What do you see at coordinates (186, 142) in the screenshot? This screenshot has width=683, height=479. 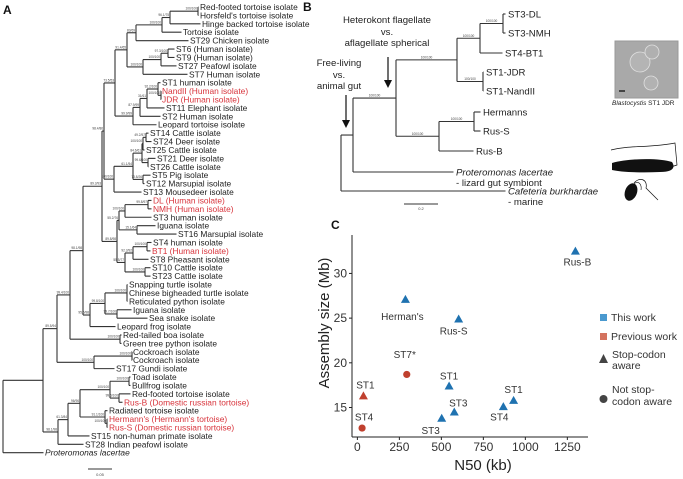 I see `tree-leaf-label: ST24 Deer isolate` at bounding box center [186, 142].